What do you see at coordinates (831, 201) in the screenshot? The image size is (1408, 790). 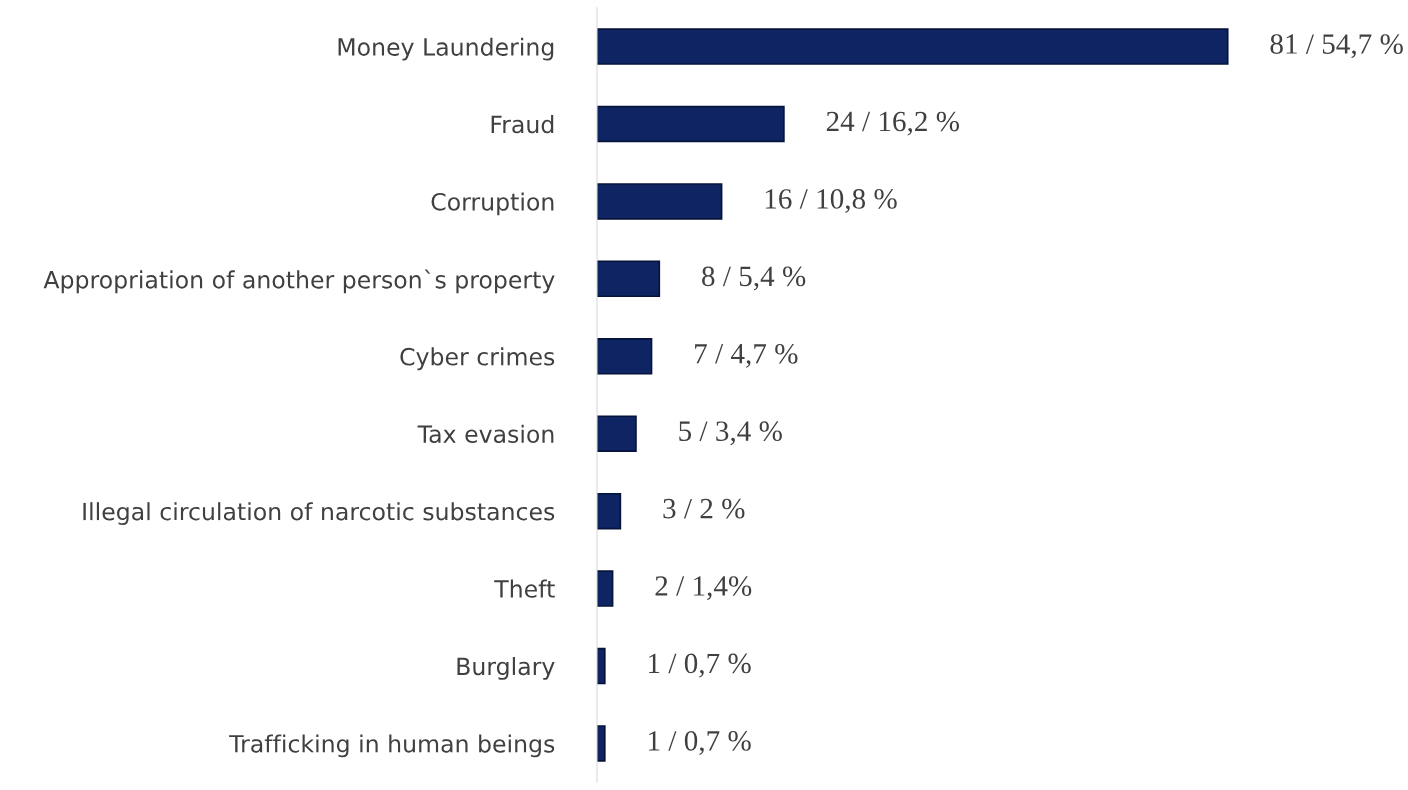 I see `data-label: 16 / 10,8 %` at bounding box center [831, 201].